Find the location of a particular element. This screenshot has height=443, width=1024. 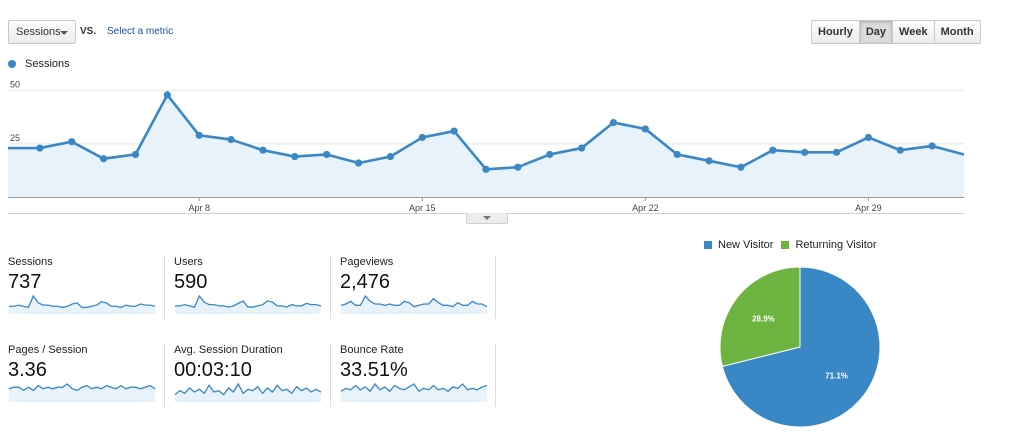

metric-tile: Bounce Rate 33.51% is located at coordinates (418, 379).